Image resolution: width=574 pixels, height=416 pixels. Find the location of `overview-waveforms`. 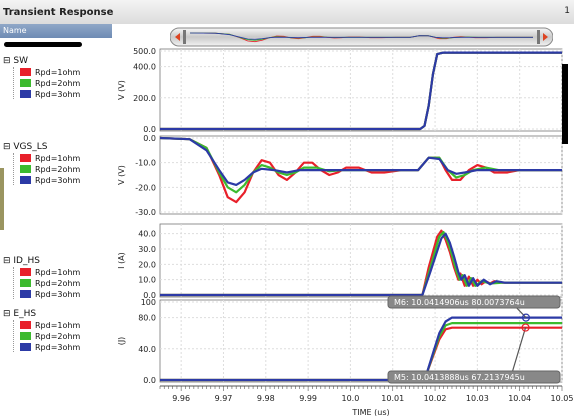

overview-waveforms is located at coordinates (361, 37).